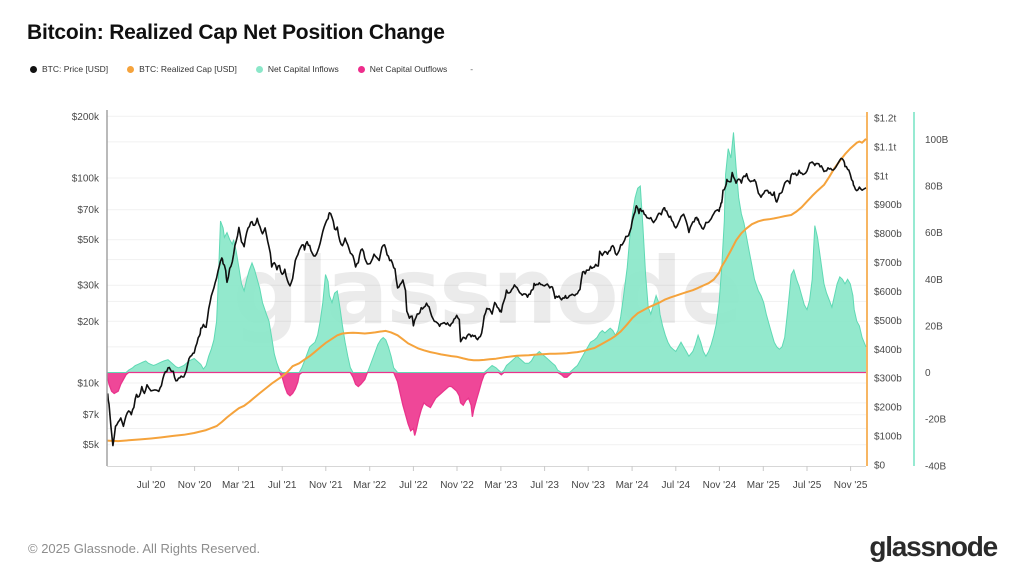 The width and height of the screenshot is (1024, 576). Describe the element at coordinates (88, 322) in the screenshot. I see `svg-text: $20k` at that location.